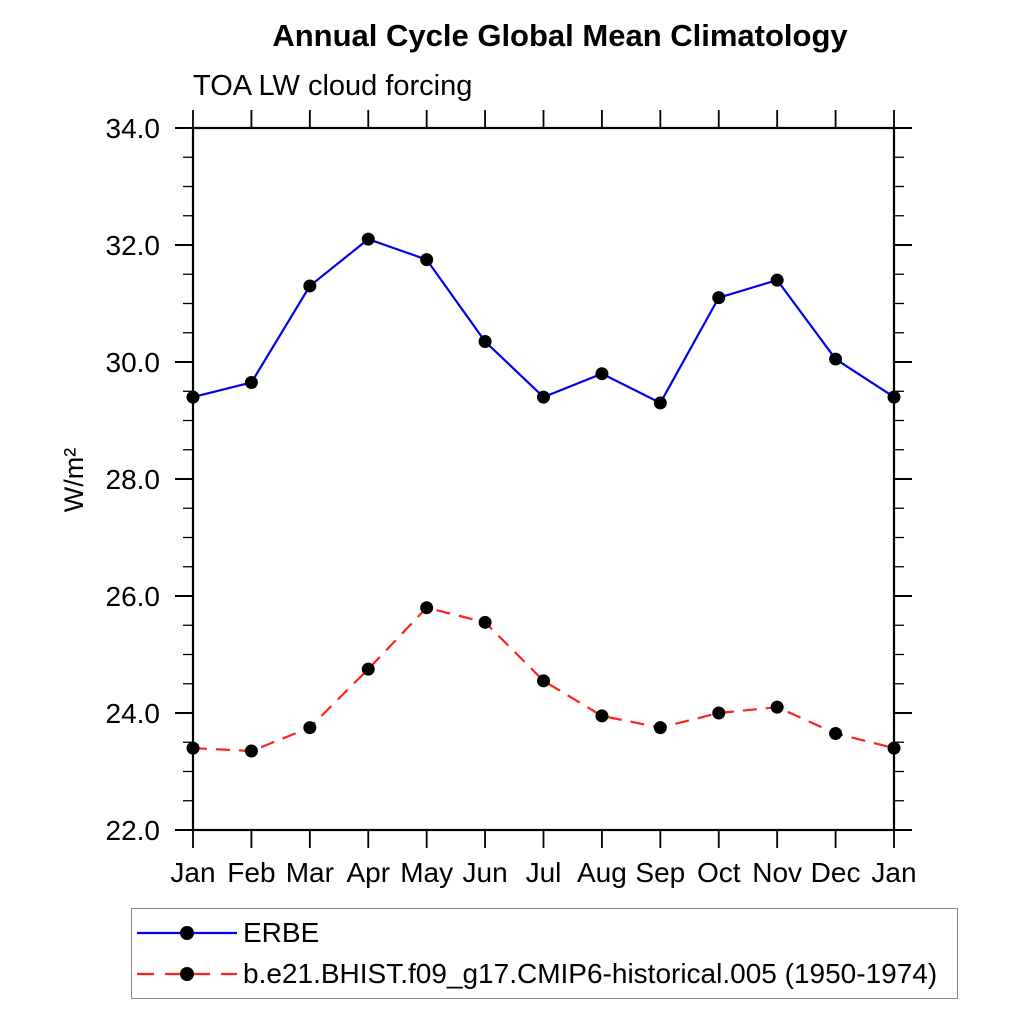 The height and width of the screenshot is (1024, 1024). Describe the element at coordinates (545, 933) in the screenshot. I see `legend-item-erbe: ERBE` at that location.